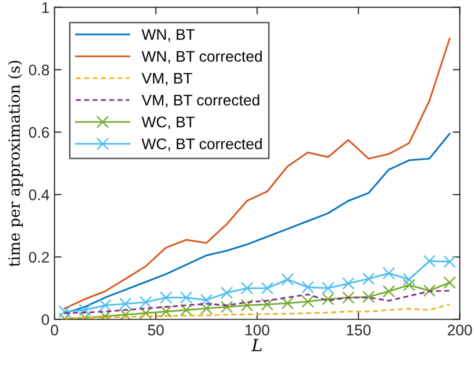 This screenshot has height=365, width=474. I want to click on legend-label: WC, BT corrected, so click(202, 145).